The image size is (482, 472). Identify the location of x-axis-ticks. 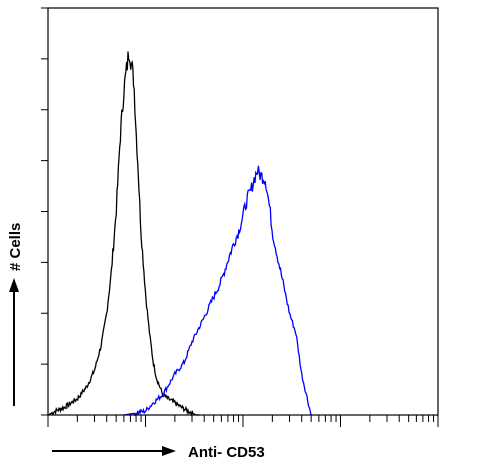
(243, 421).